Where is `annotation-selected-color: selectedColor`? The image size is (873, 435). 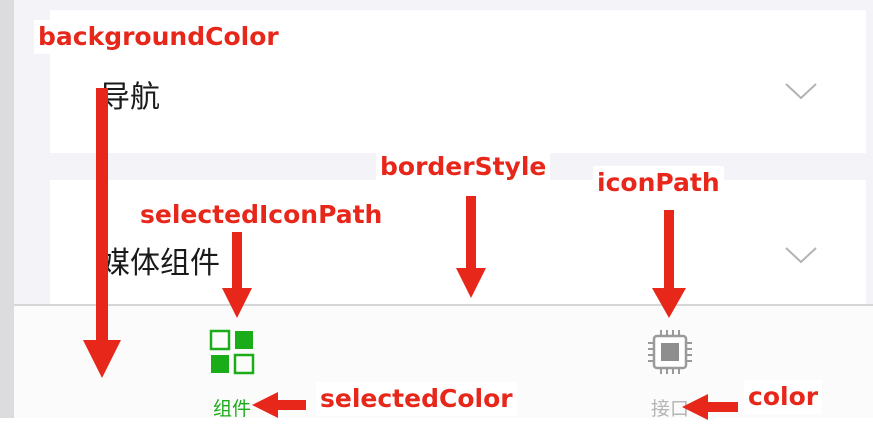 annotation-selected-color: selectedColor is located at coordinates (416, 399).